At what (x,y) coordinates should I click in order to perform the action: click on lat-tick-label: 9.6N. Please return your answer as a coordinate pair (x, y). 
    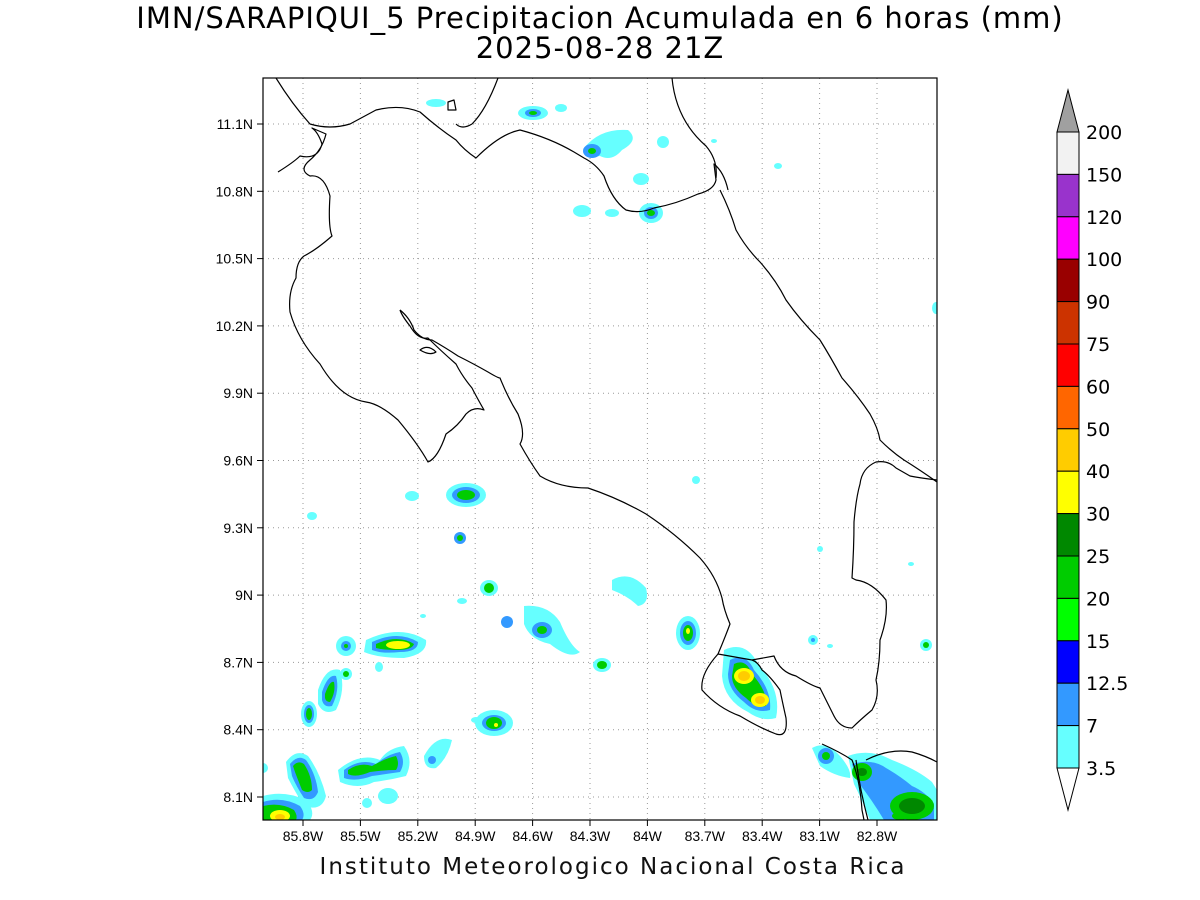
    Looking at the image, I should click on (238, 461).